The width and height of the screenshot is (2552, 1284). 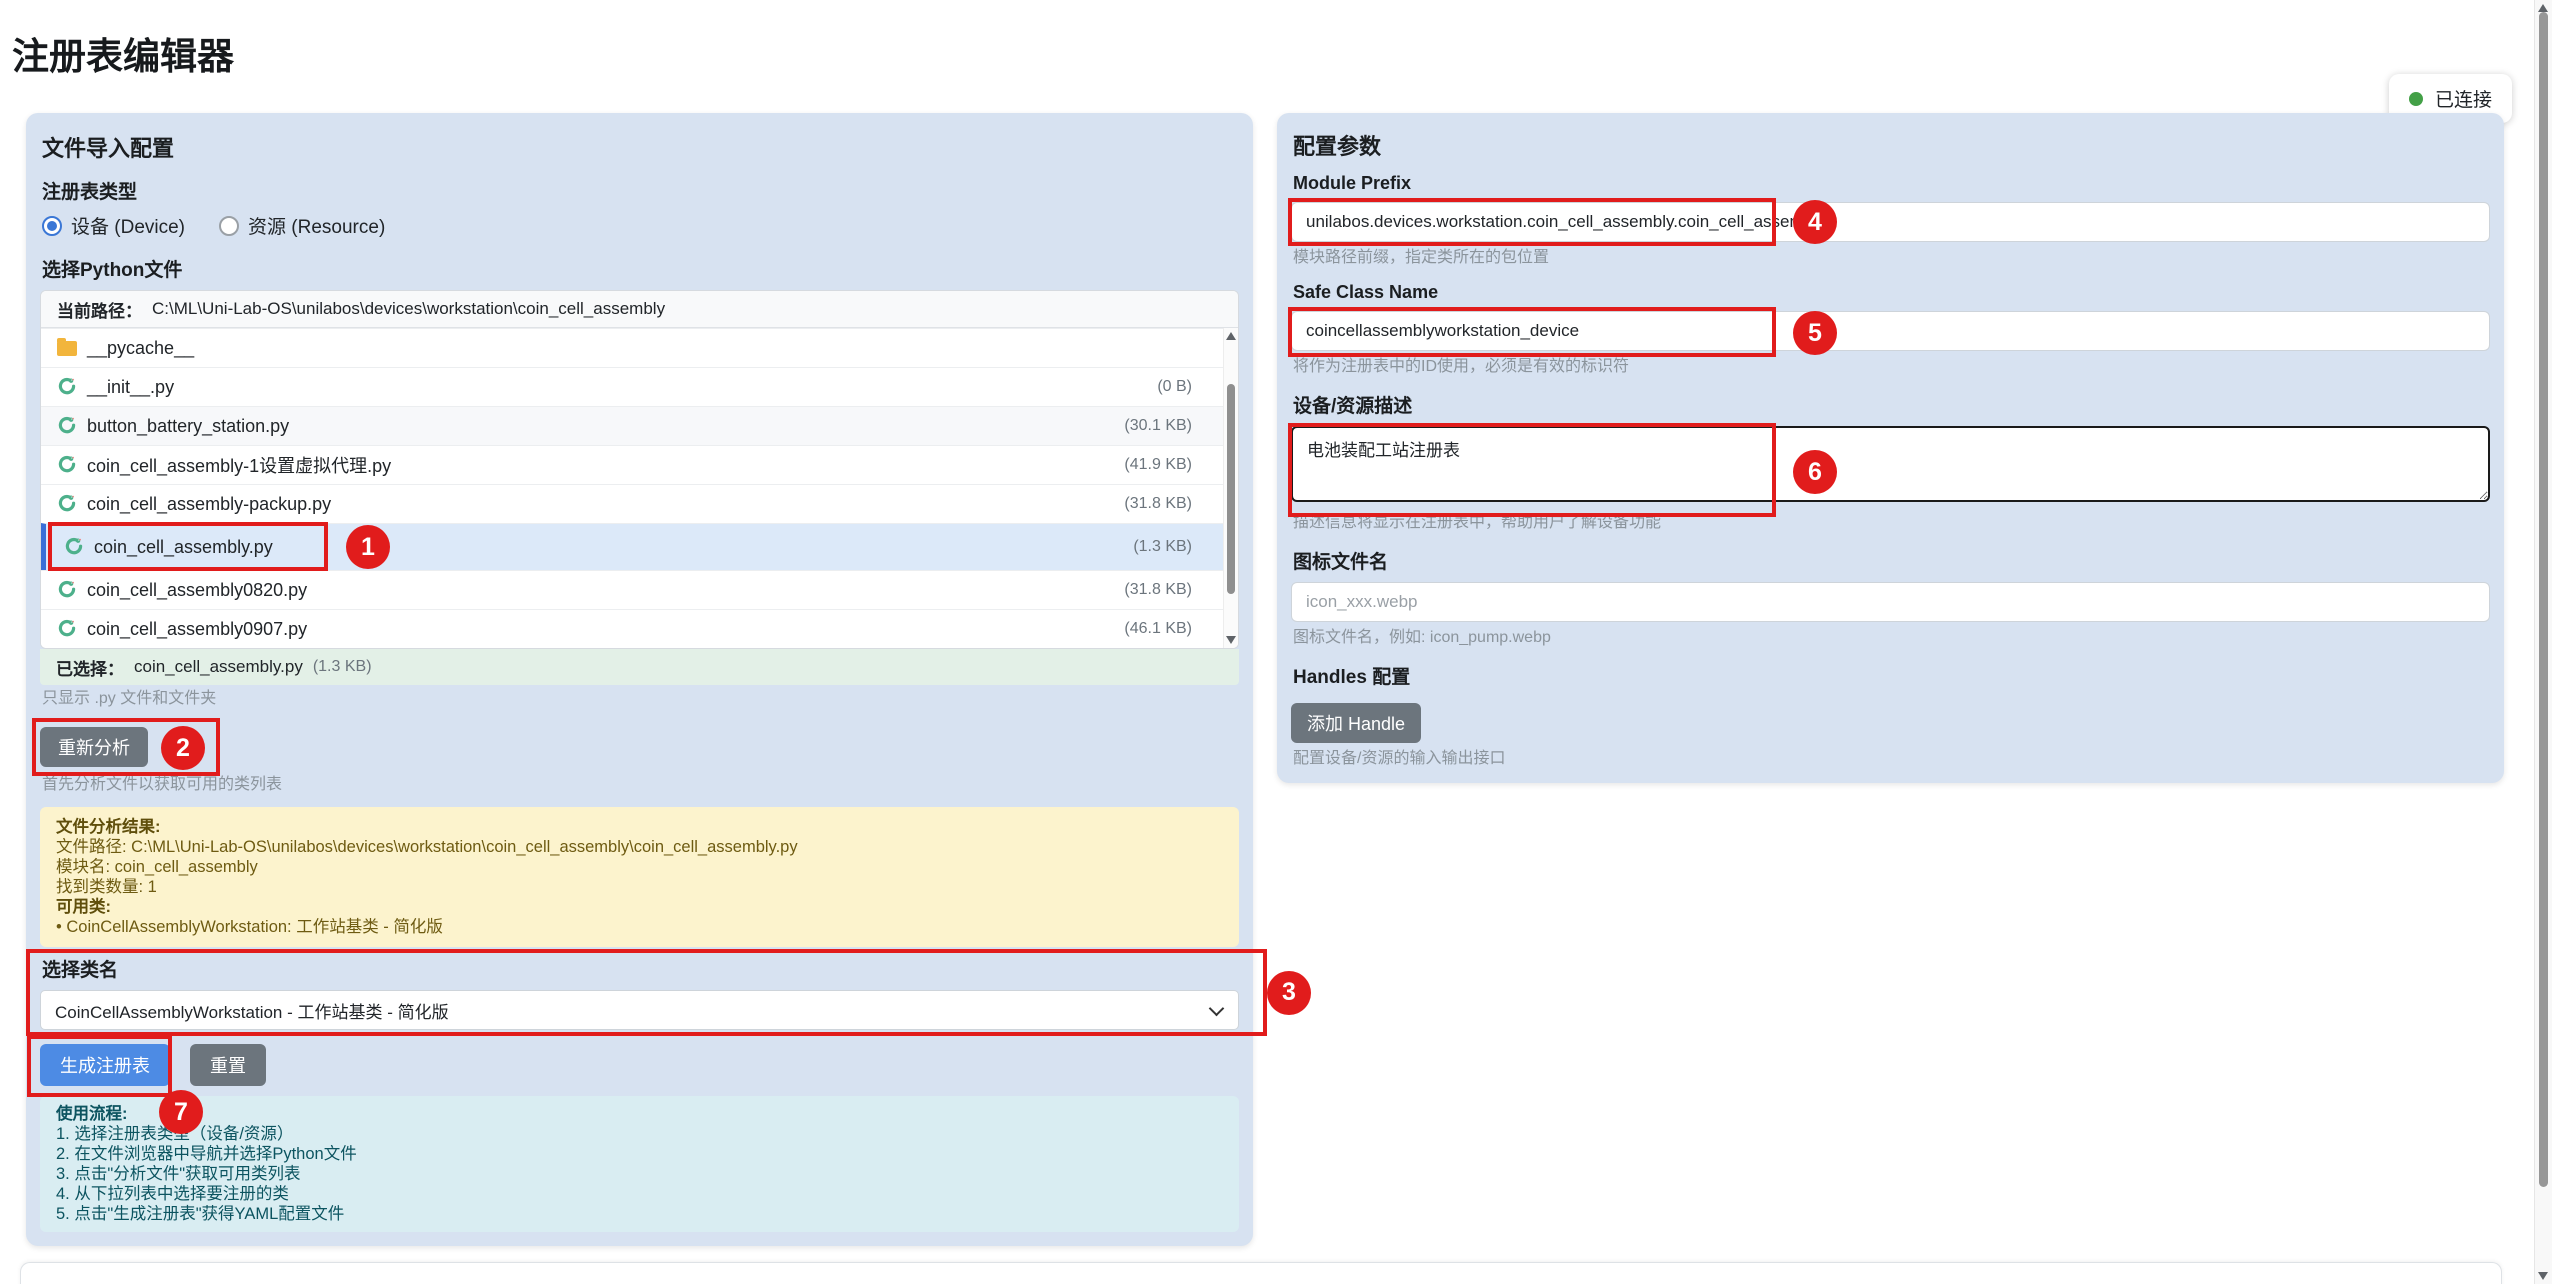 What do you see at coordinates (1422, 637) in the screenshot?
I see `icon-file-hint: 图标文件名，例如: icon_pump.webp` at bounding box center [1422, 637].